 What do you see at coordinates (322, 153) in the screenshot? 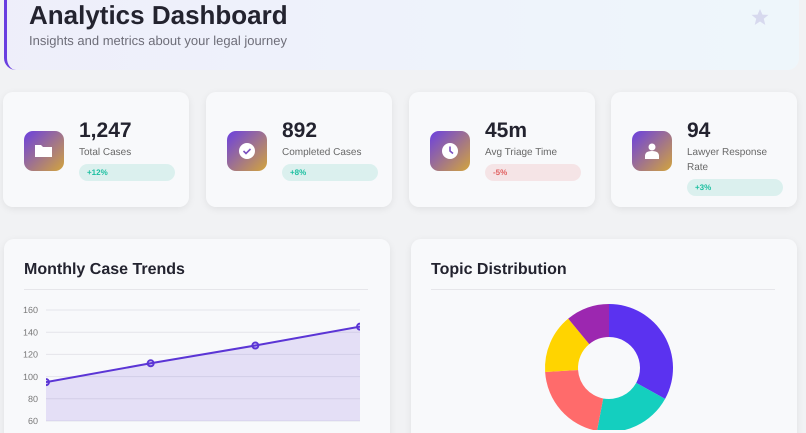
I see `text: Completed Cases` at bounding box center [322, 153].